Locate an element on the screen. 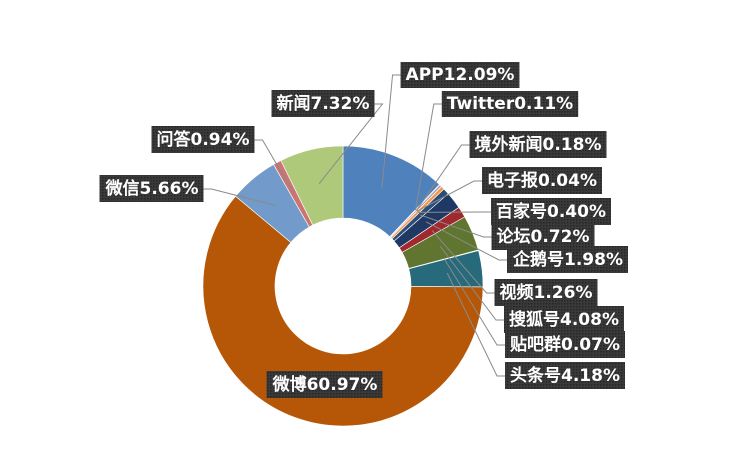 The height and width of the screenshot is (451, 751). data-label-text: Twitter0.11% is located at coordinates (510, 104).